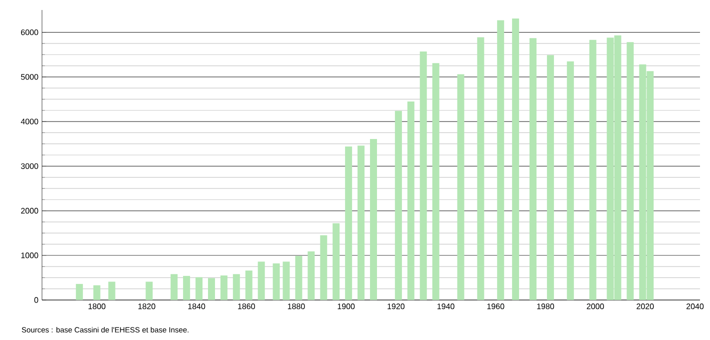 The width and height of the screenshot is (710, 340). I want to click on y-tick-label: 3000, so click(29, 166).